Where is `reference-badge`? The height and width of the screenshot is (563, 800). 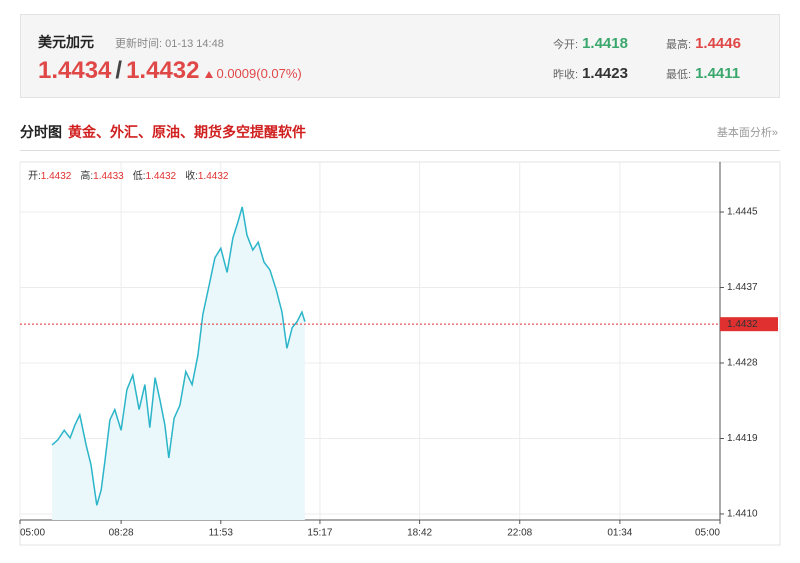
reference-badge is located at coordinates (749, 324).